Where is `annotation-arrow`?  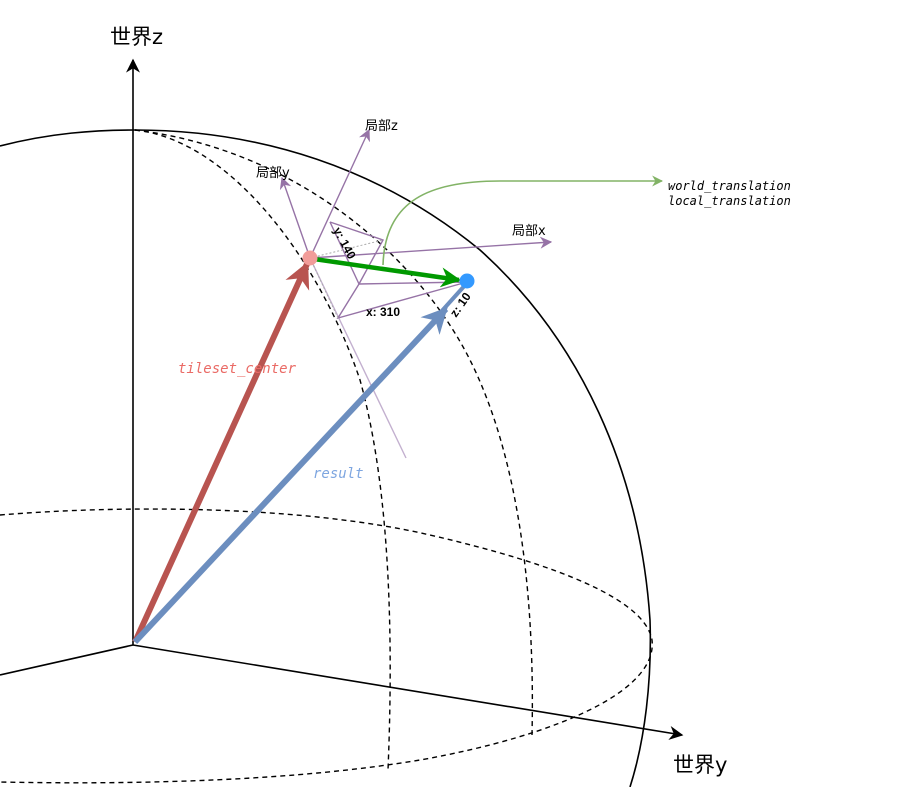 annotation-arrow is located at coordinates (523, 220).